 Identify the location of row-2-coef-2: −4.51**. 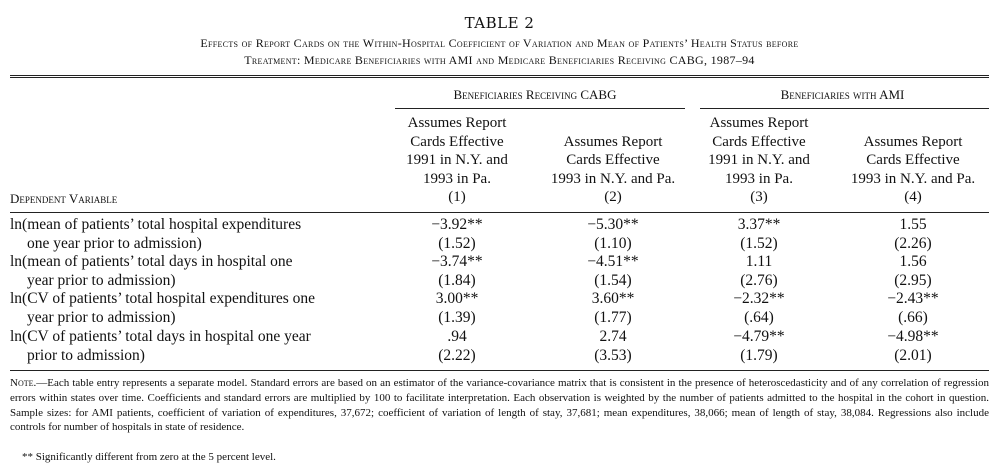
(613, 261).